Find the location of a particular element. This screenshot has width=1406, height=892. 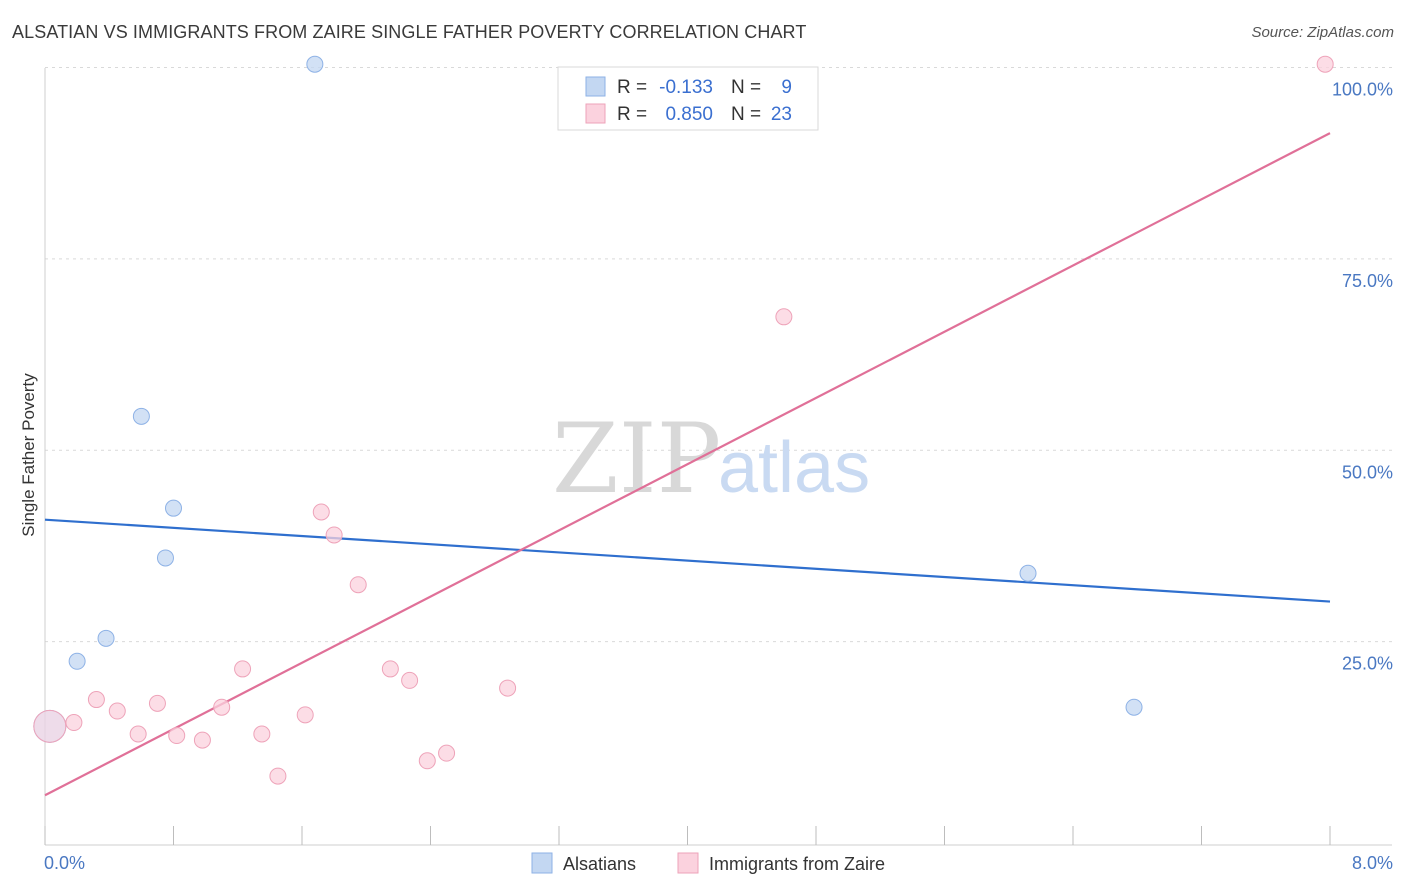

x-tick-labels: 0.0% 8.0% is located at coordinates (718, 863).